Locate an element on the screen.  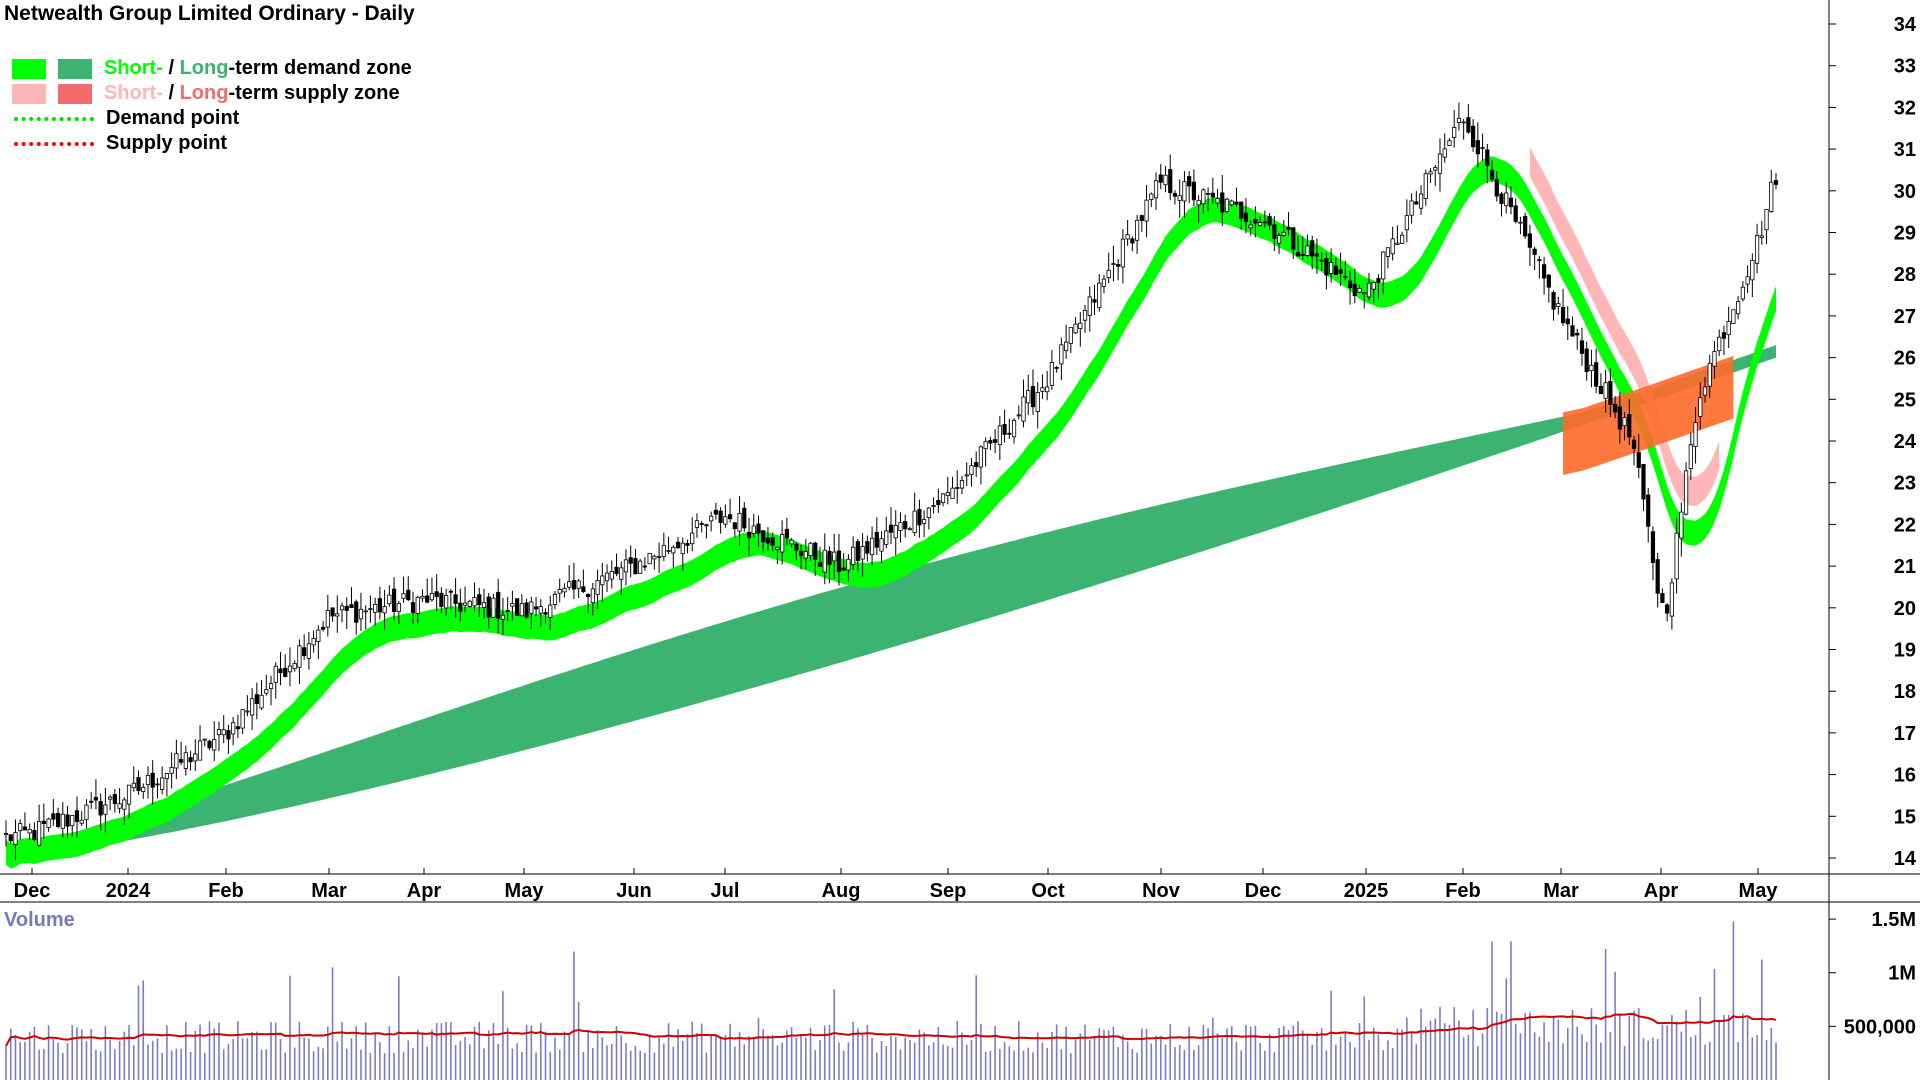
x-tick-label: 2025 is located at coordinates (1366, 891).